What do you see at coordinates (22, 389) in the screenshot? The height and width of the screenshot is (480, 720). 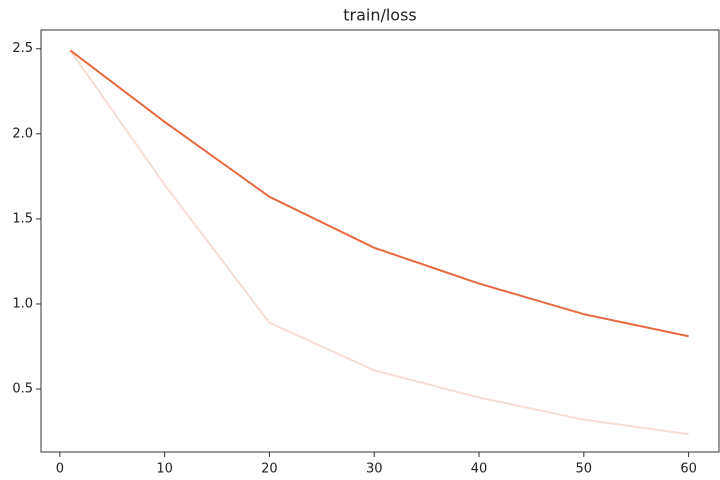 I see `y-tick-label: 0.5` at bounding box center [22, 389].